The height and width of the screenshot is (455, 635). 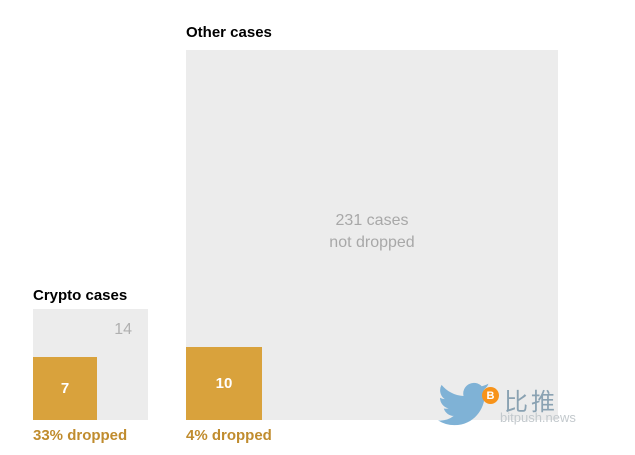 What do you see at coordinates (372, 242) in the screenshot?
I see `other-not-dropped-line2: not dropped` at bounding box center [372, 242].